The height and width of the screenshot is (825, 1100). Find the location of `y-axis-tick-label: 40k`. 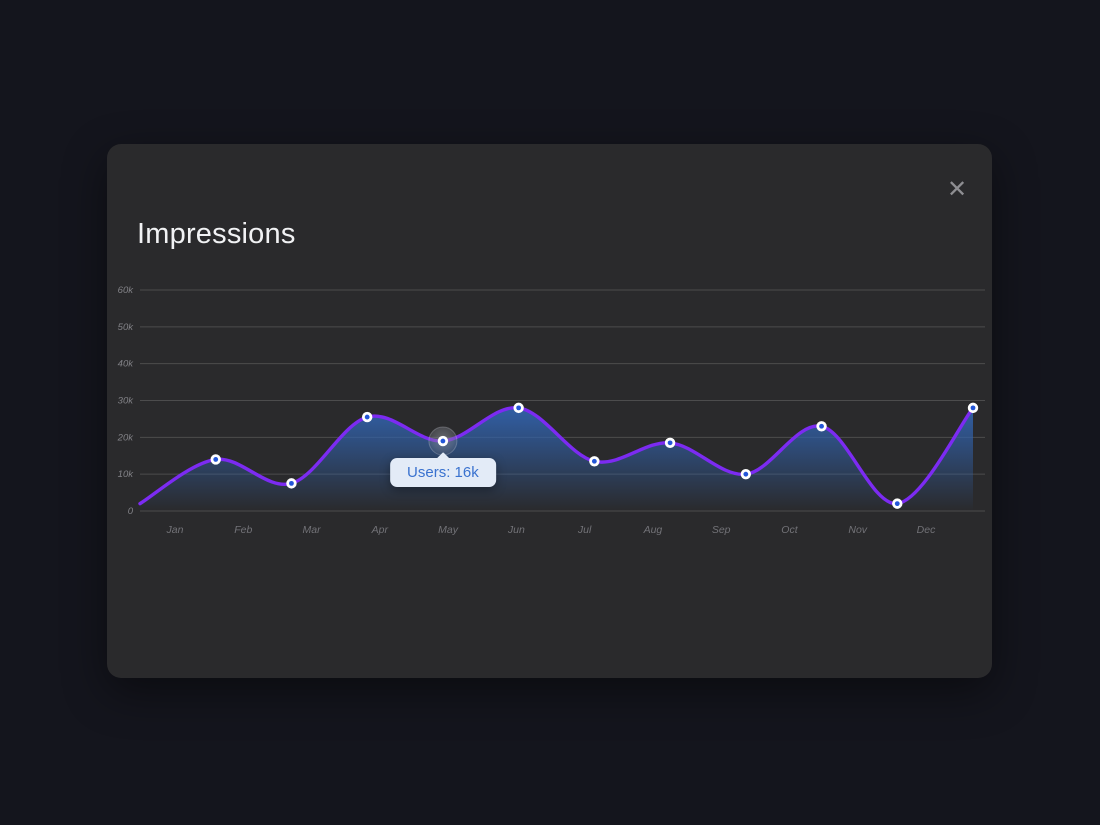

y-axis-tick-label: 40k is located at coordinates (126, 364).